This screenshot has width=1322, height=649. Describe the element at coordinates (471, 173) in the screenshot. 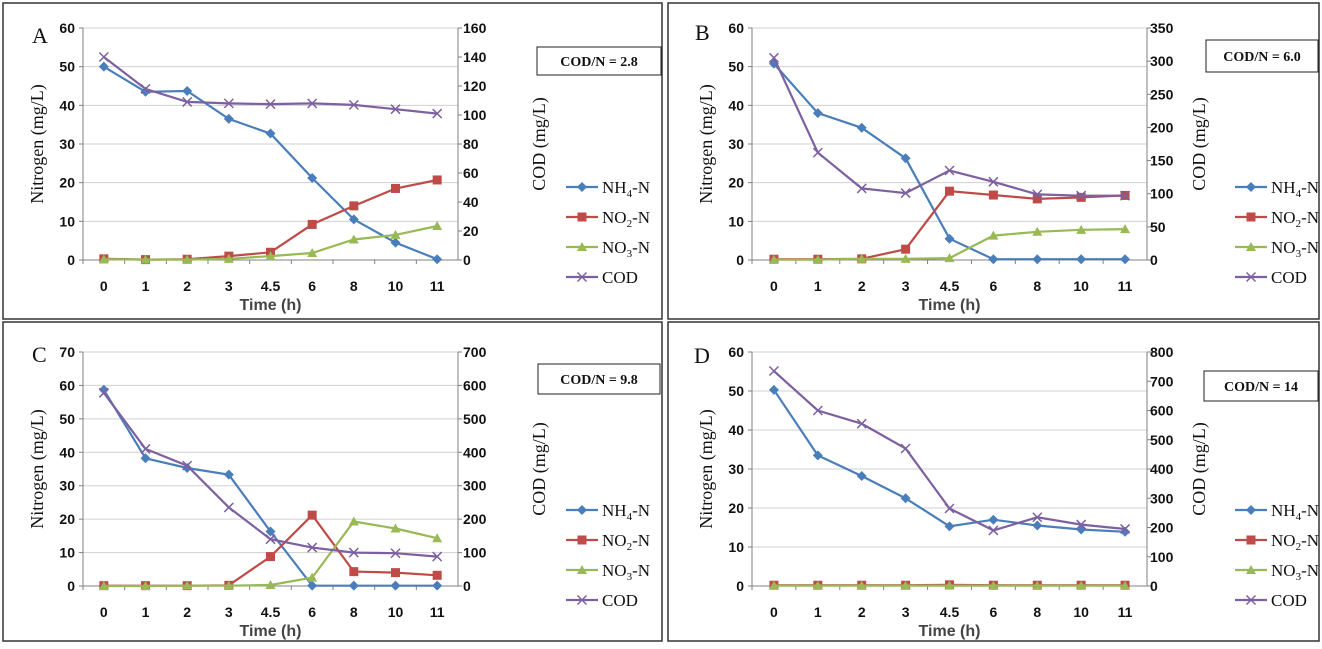

I see `y2-tick-label: 60` at that location.